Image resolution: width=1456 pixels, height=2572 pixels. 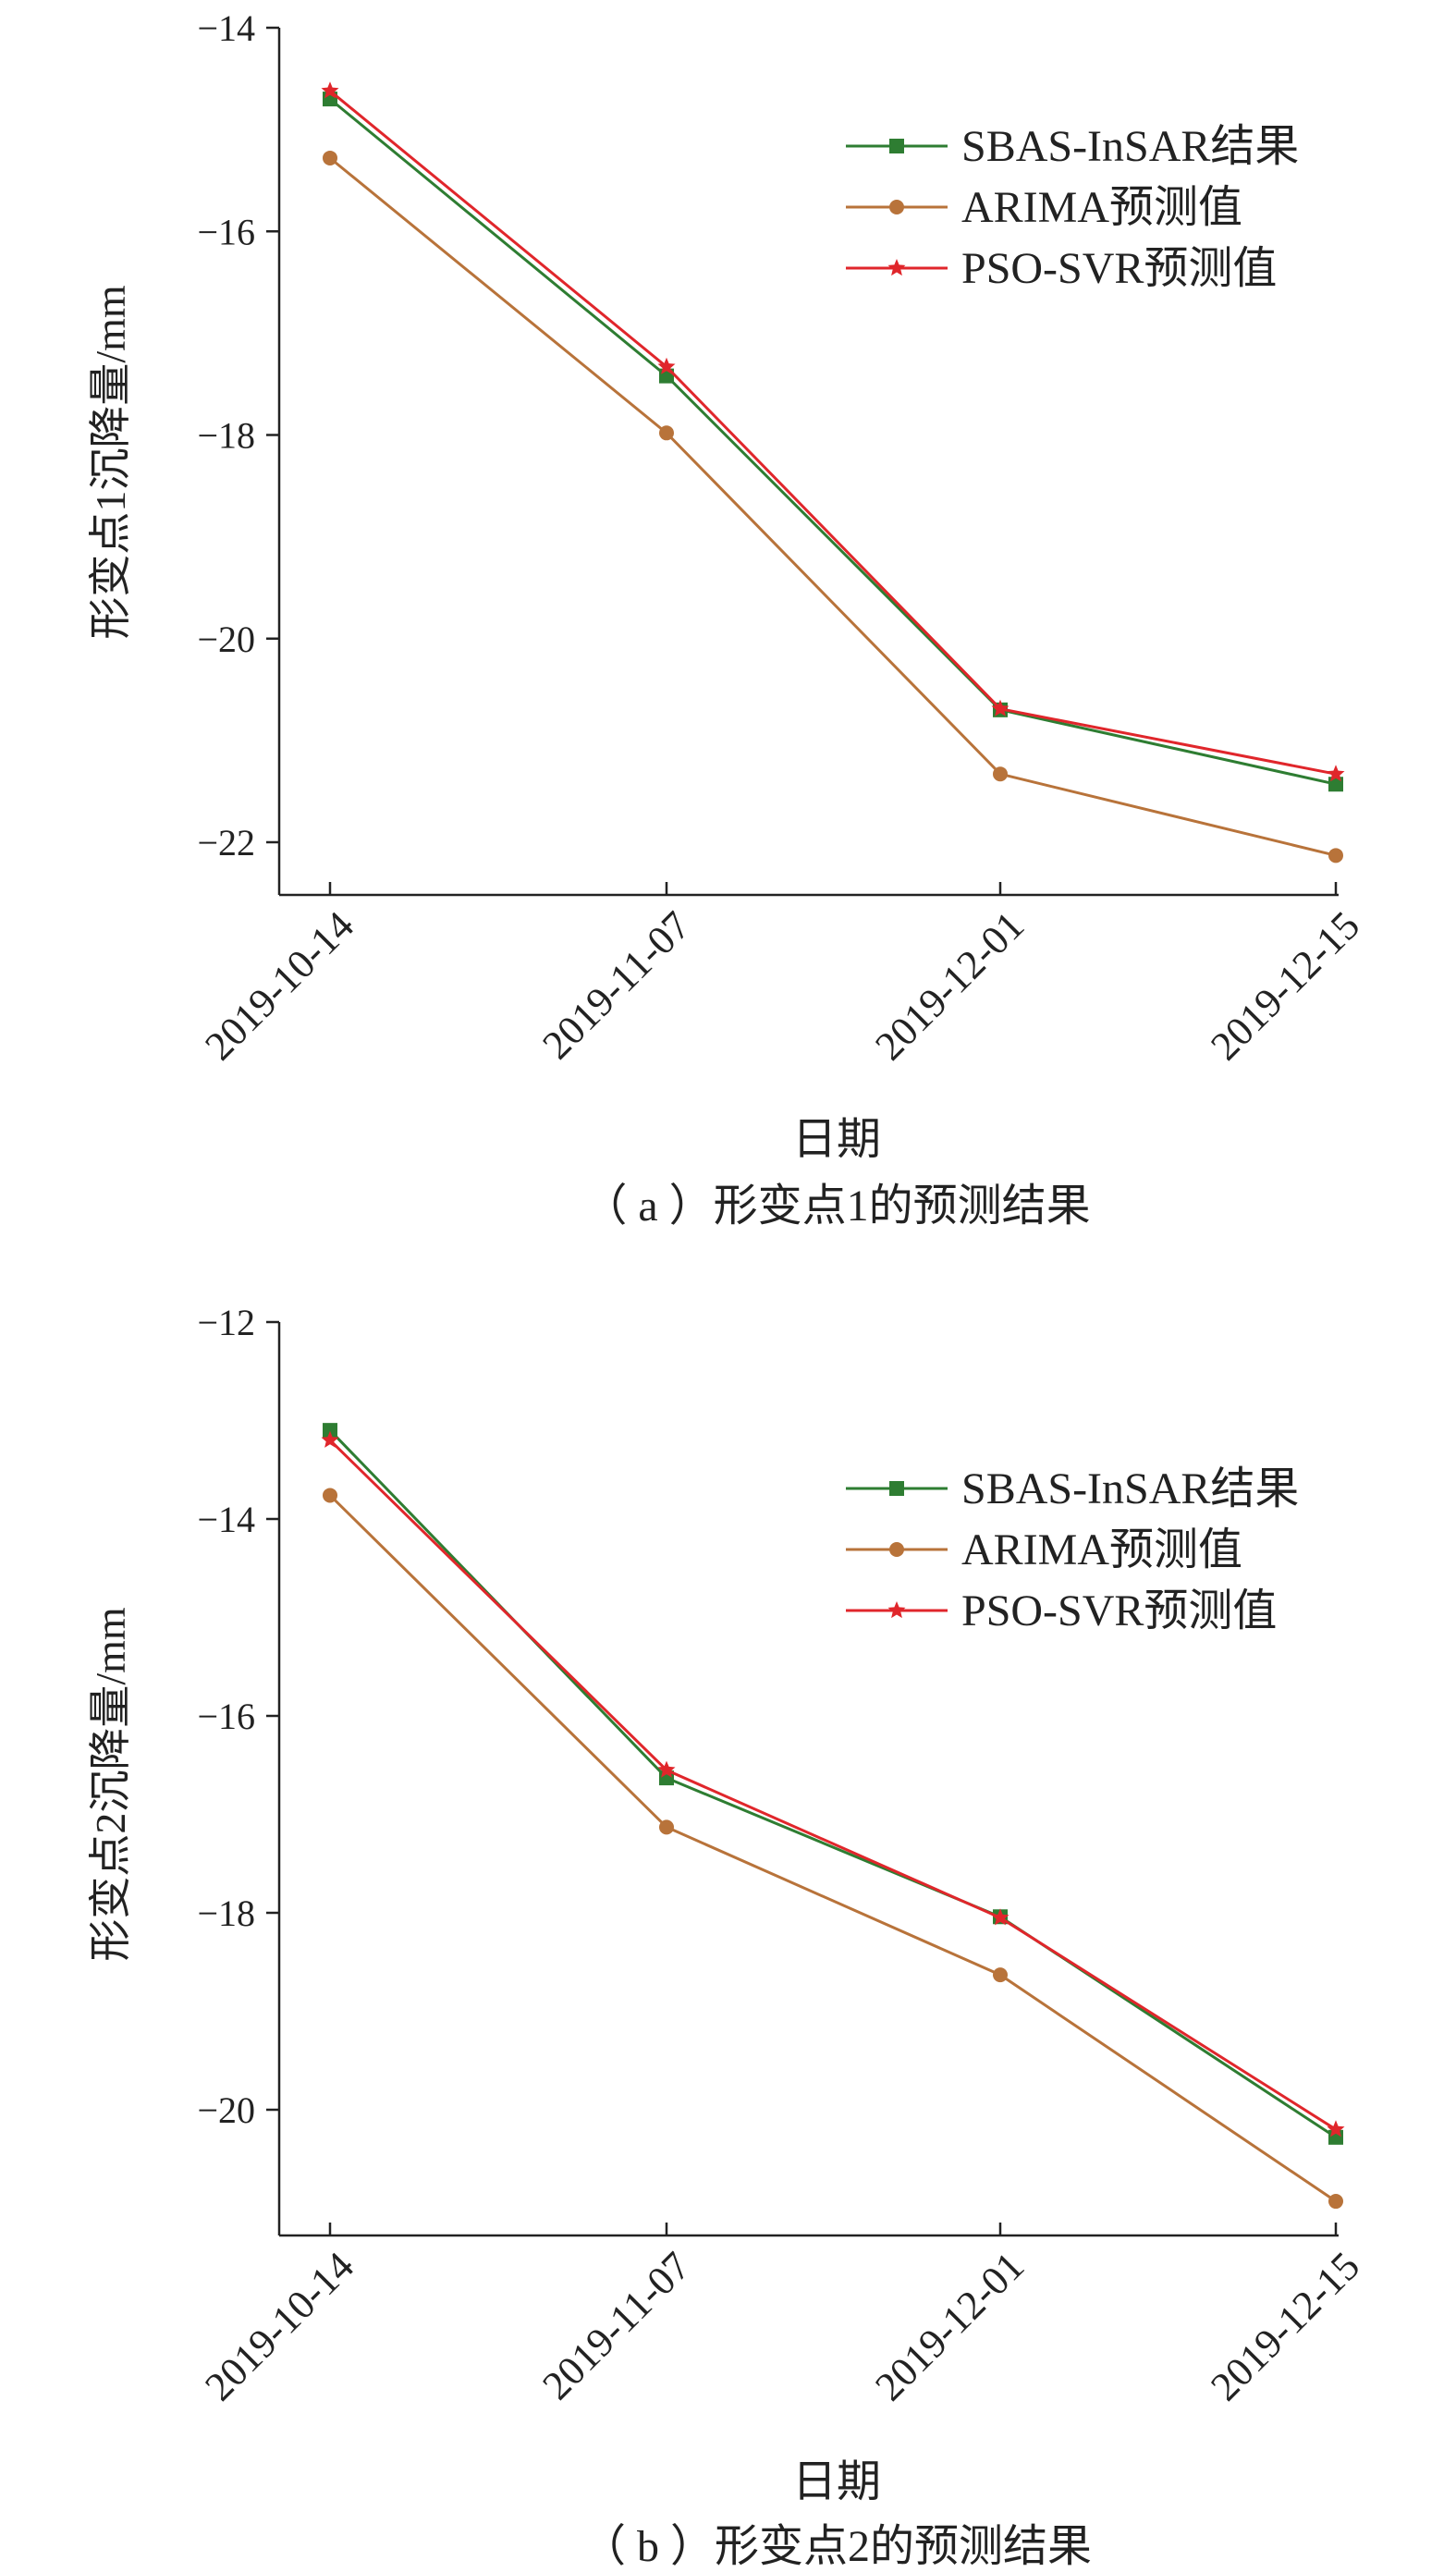 What do you see at coordinates (226, 1322) in the screenshot?
I see `y-tick-label: −12` at bounding box center [226, 1322].